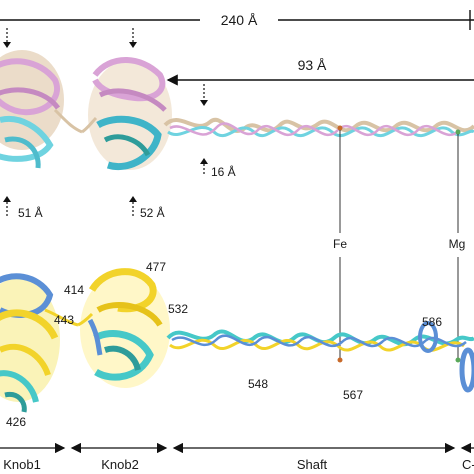 Image resolution: width=474 pixels, height=474 pixels. Describe the element at coordinates (16, 422) in the screenshot. I see `residue-426: 426` at that location.